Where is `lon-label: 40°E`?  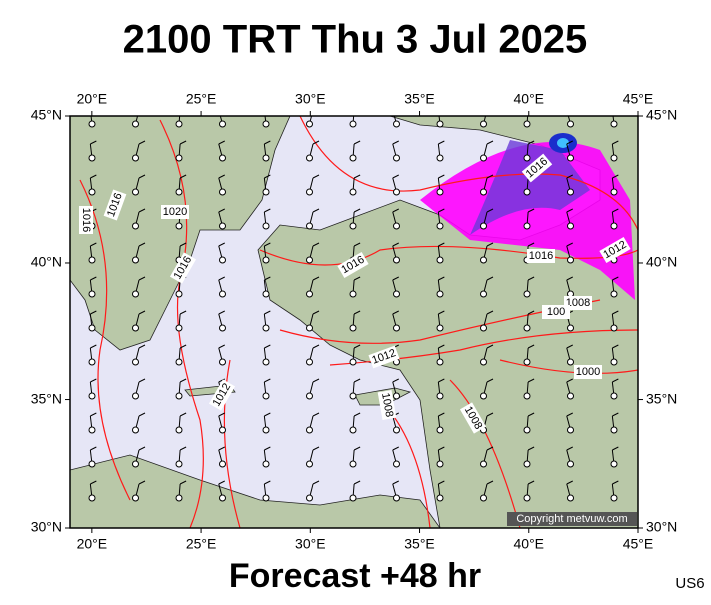 lon-label: 40°E is located at coordinates (529, 99).